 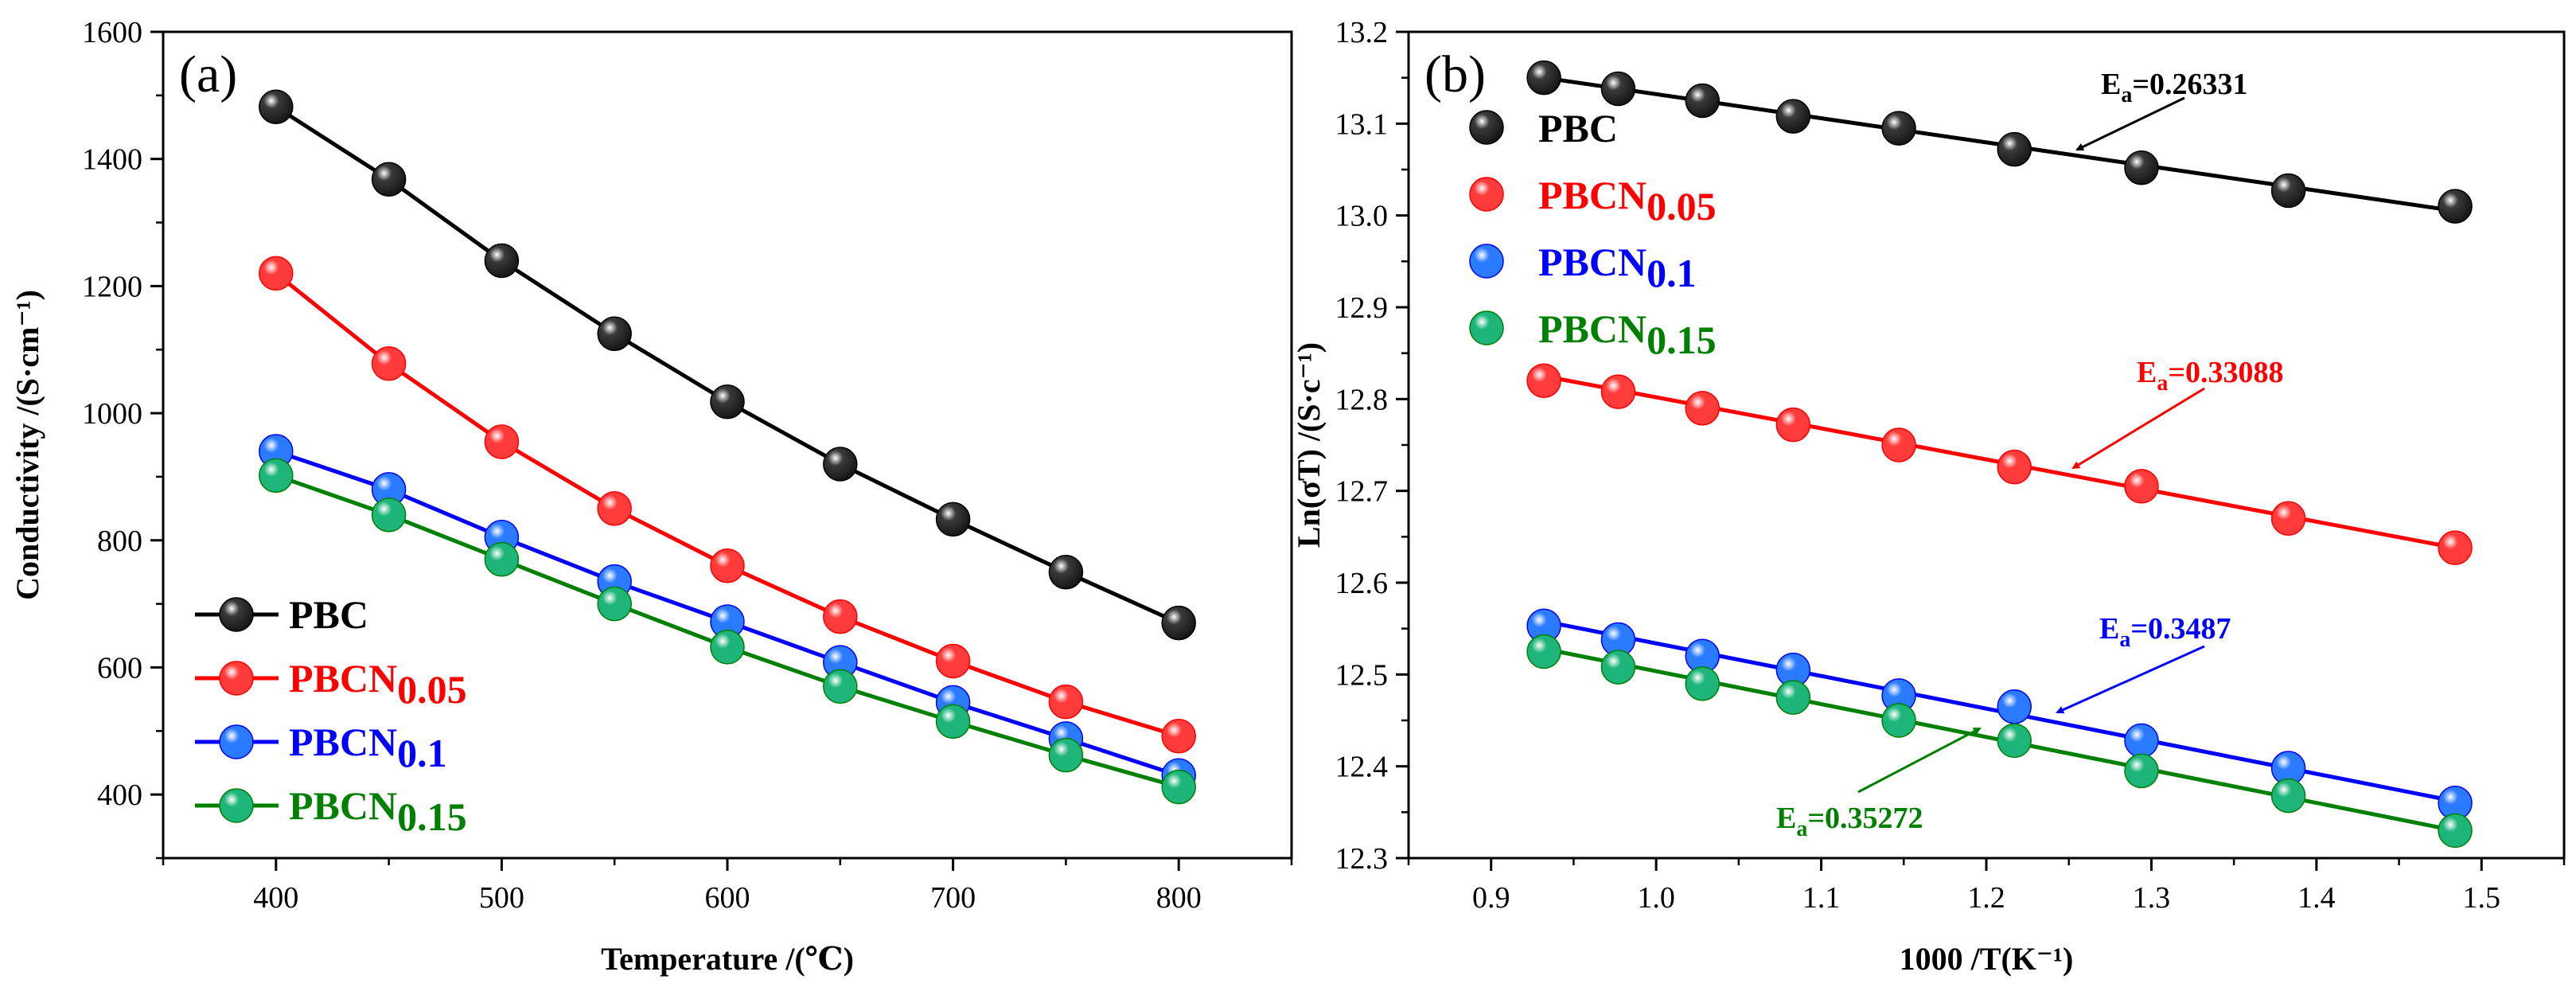 What do you see at coordinates (1627, 200) in the screenshot?
I see `panel-b-legend-entry: PBCN0.05` at bounding box center [1627, 200].